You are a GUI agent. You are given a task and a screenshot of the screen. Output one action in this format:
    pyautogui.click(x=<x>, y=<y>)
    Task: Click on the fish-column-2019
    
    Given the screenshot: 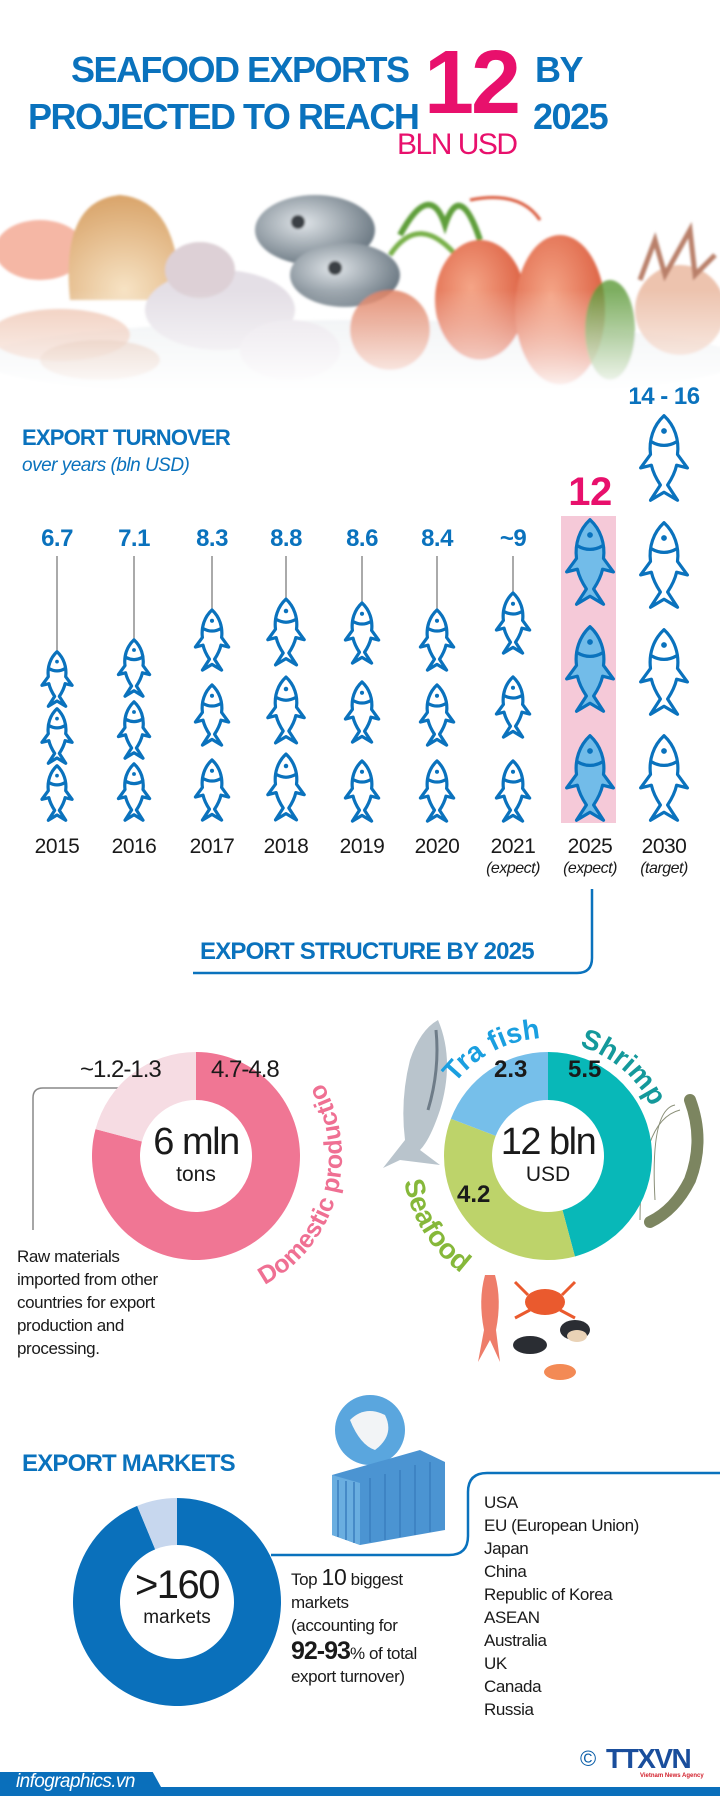 What is the action you would take?
    pyautogui.click(x=362, y=689)
    